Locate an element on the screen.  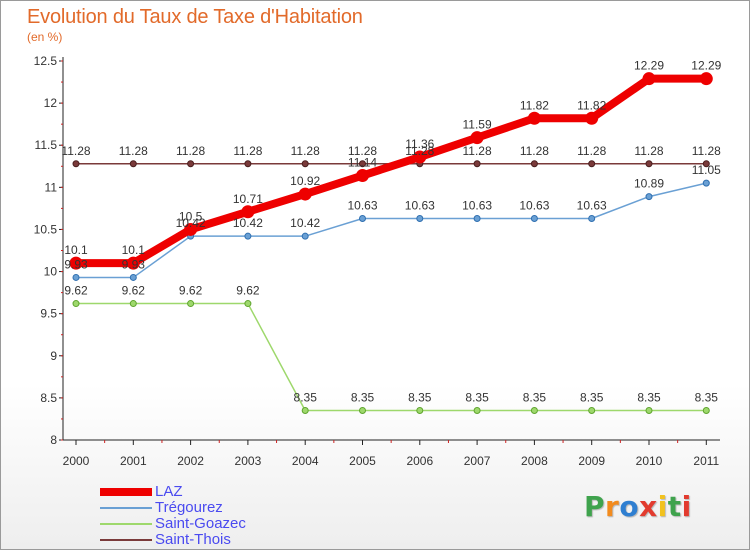
logo-letter: r is located at coordinates (612, 506).